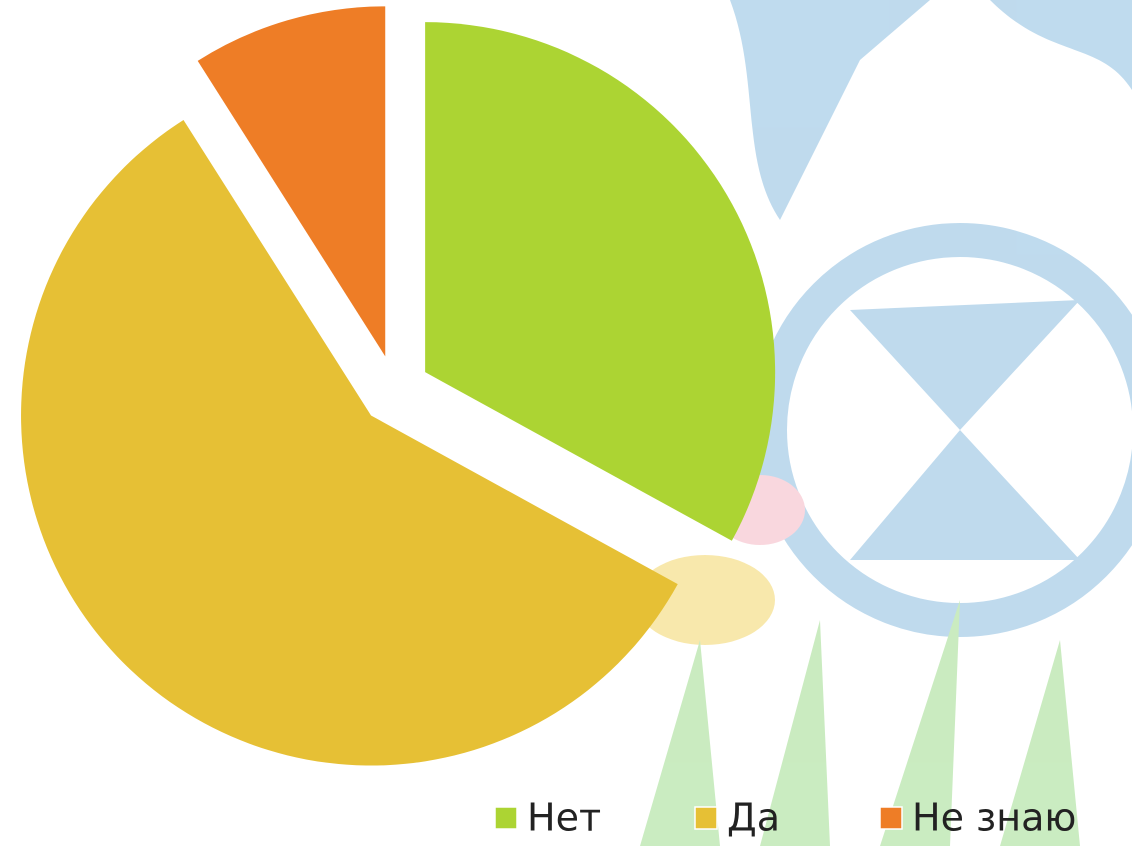  What do you see at coordinates (994, 818) in the screenshot?
I see `legend-label: Не знаю` at bounding box center [994, 818].